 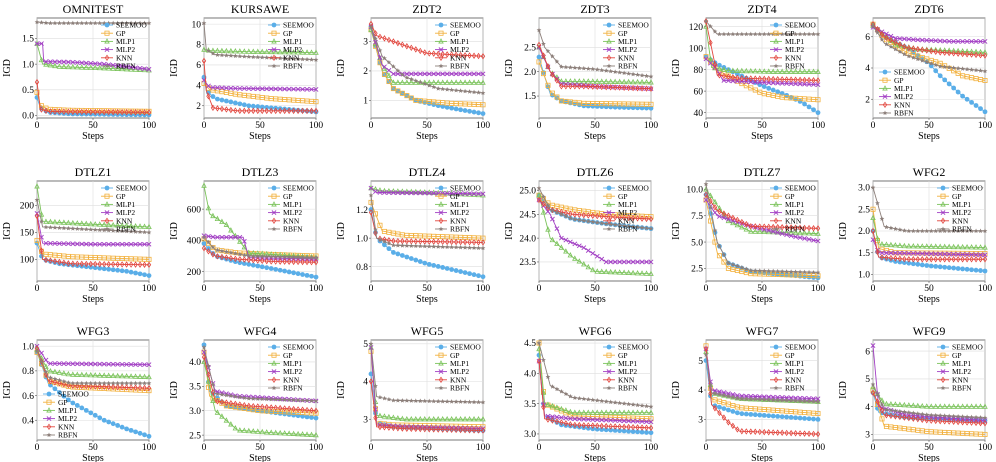 What do you see at coordinates (73, 374) in the screenshot?
I see `panel-wfg3-series-mlp1-marker` at bounding box center [73, 374].